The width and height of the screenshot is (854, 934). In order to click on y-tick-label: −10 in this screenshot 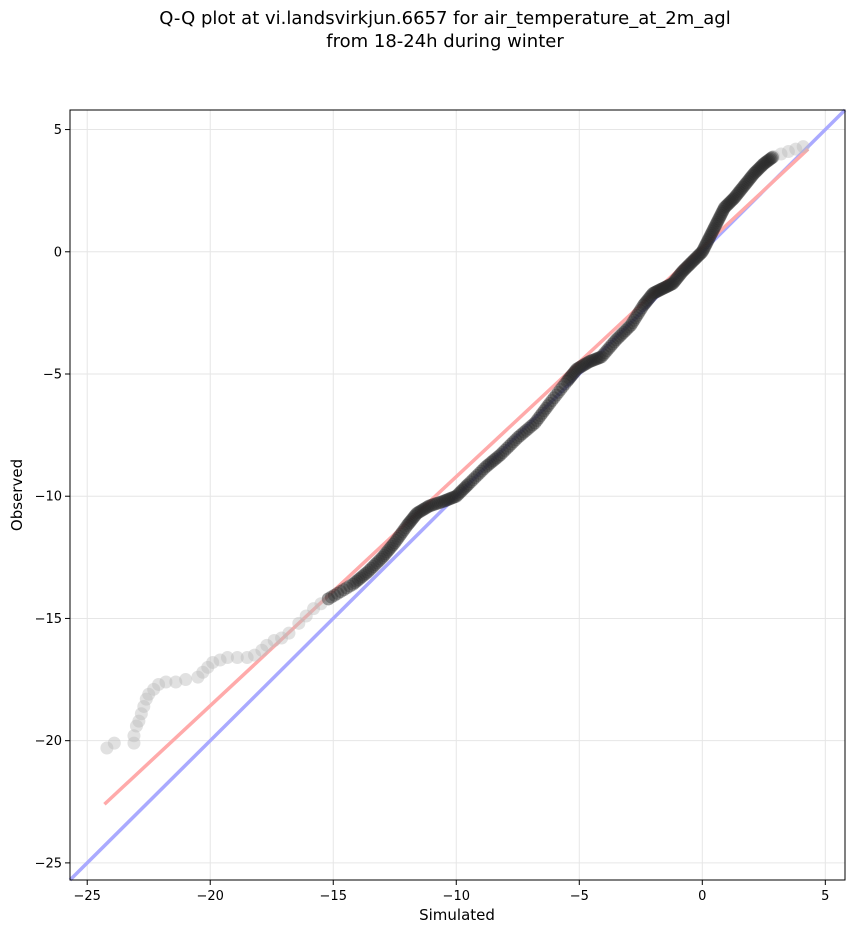, I will do `click(48, 497)`.